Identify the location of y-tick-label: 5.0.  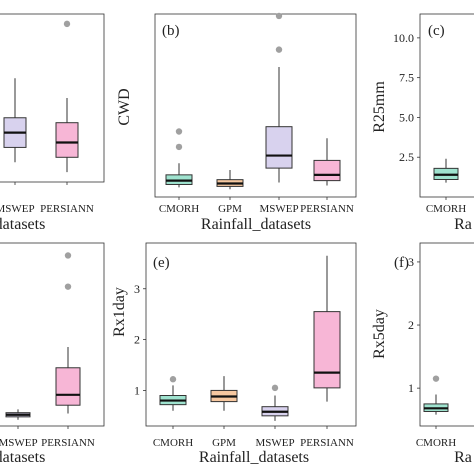
(406, 117).